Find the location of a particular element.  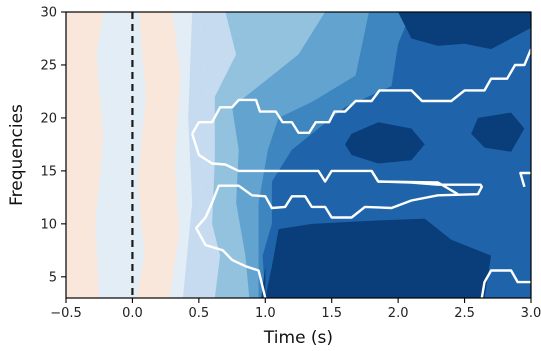

x-tick-label: 0.0 is located at coordinates (132, 313).